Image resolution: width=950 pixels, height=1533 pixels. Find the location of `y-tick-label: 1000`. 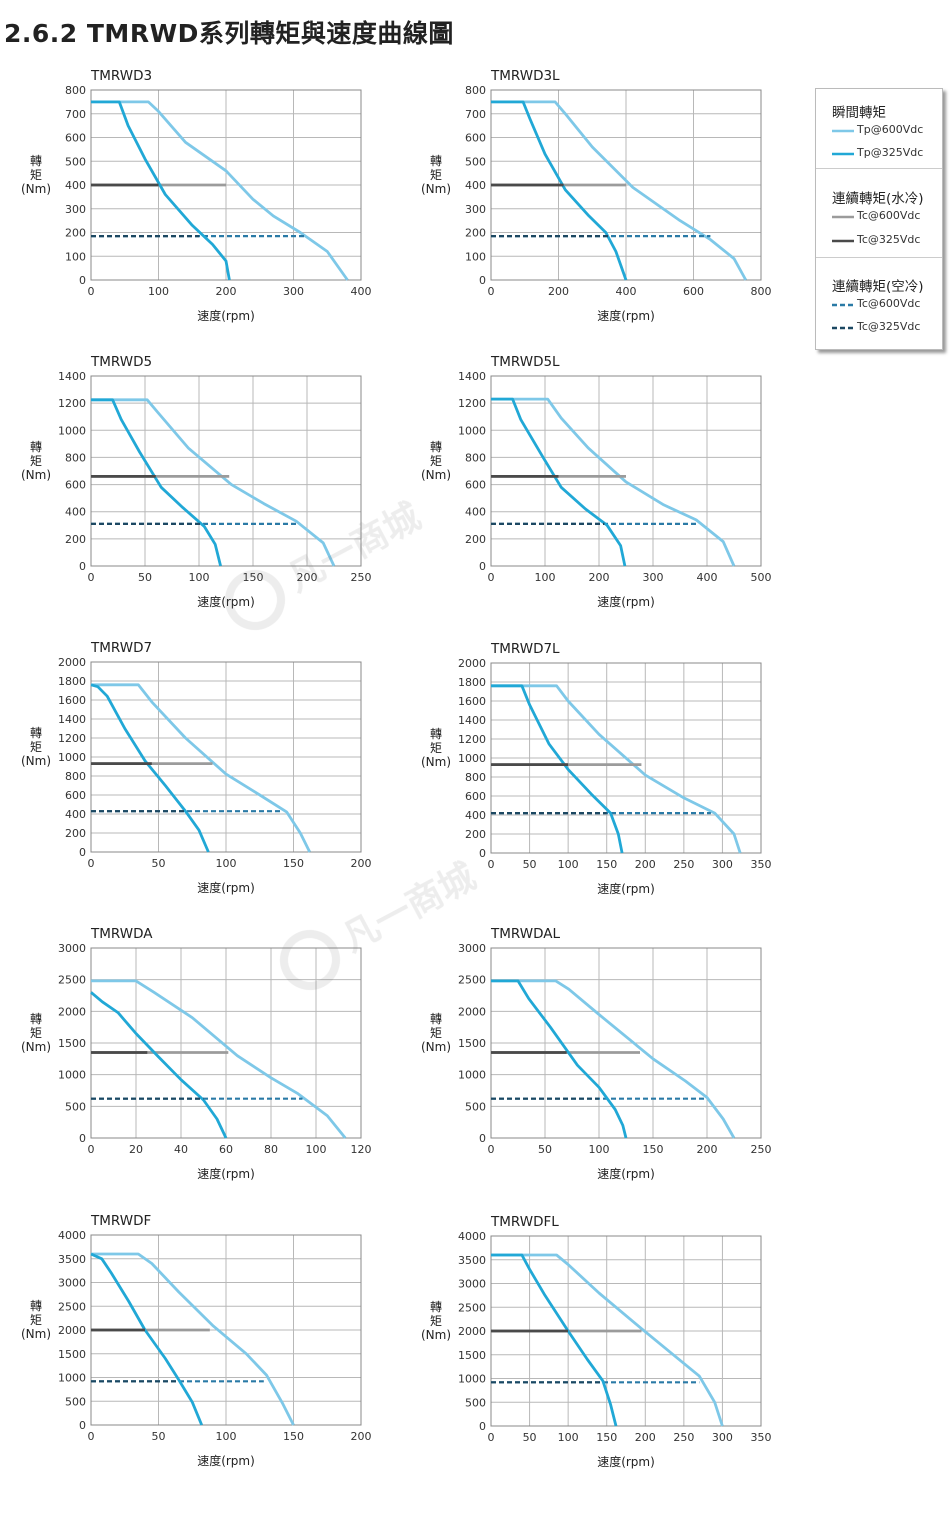

y-tick-label: 1000 is located at coordinates (472, 430).